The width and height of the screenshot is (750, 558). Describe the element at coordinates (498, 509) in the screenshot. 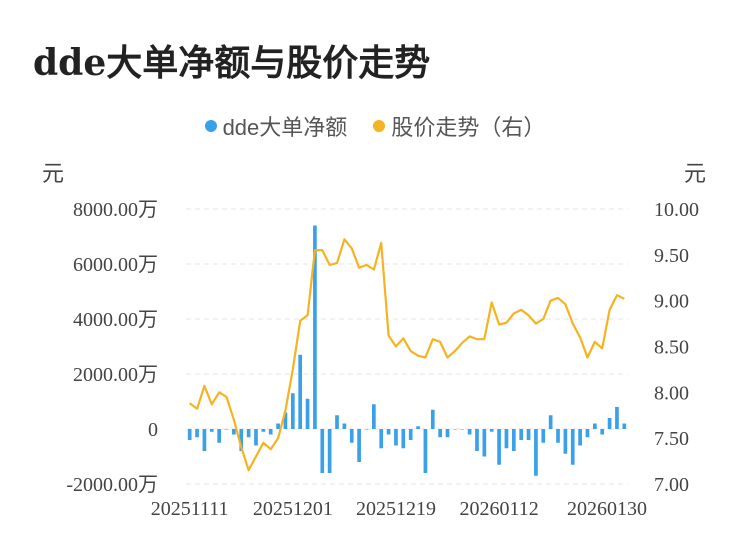

I see `x-tick-label-3: 20260112` at that location.